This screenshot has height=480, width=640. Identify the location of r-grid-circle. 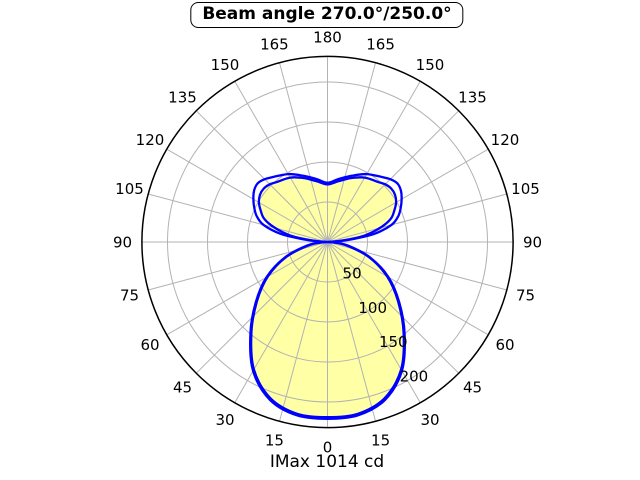
(327, 242).